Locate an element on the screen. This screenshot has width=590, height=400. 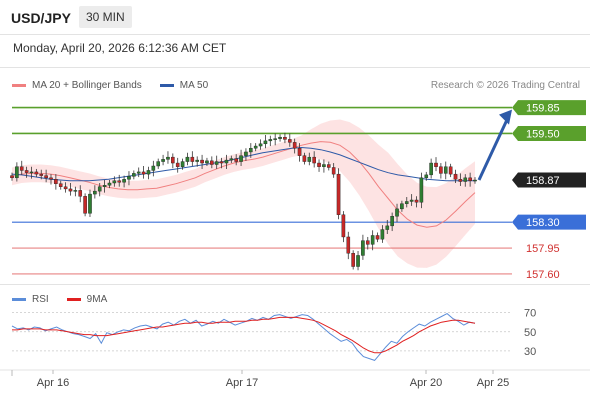
rsi-line is located at coordinates (243, 337).